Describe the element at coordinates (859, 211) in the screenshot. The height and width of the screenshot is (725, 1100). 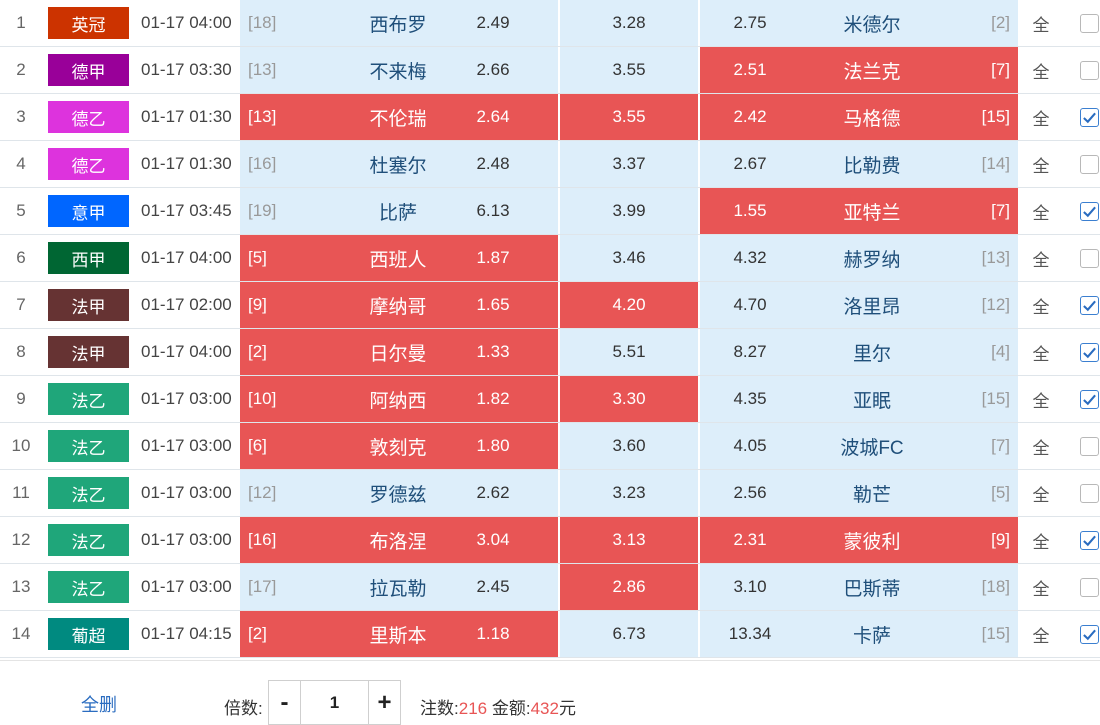
I see `away-win-option: 1.55 亚特兰 [7]` at that location.